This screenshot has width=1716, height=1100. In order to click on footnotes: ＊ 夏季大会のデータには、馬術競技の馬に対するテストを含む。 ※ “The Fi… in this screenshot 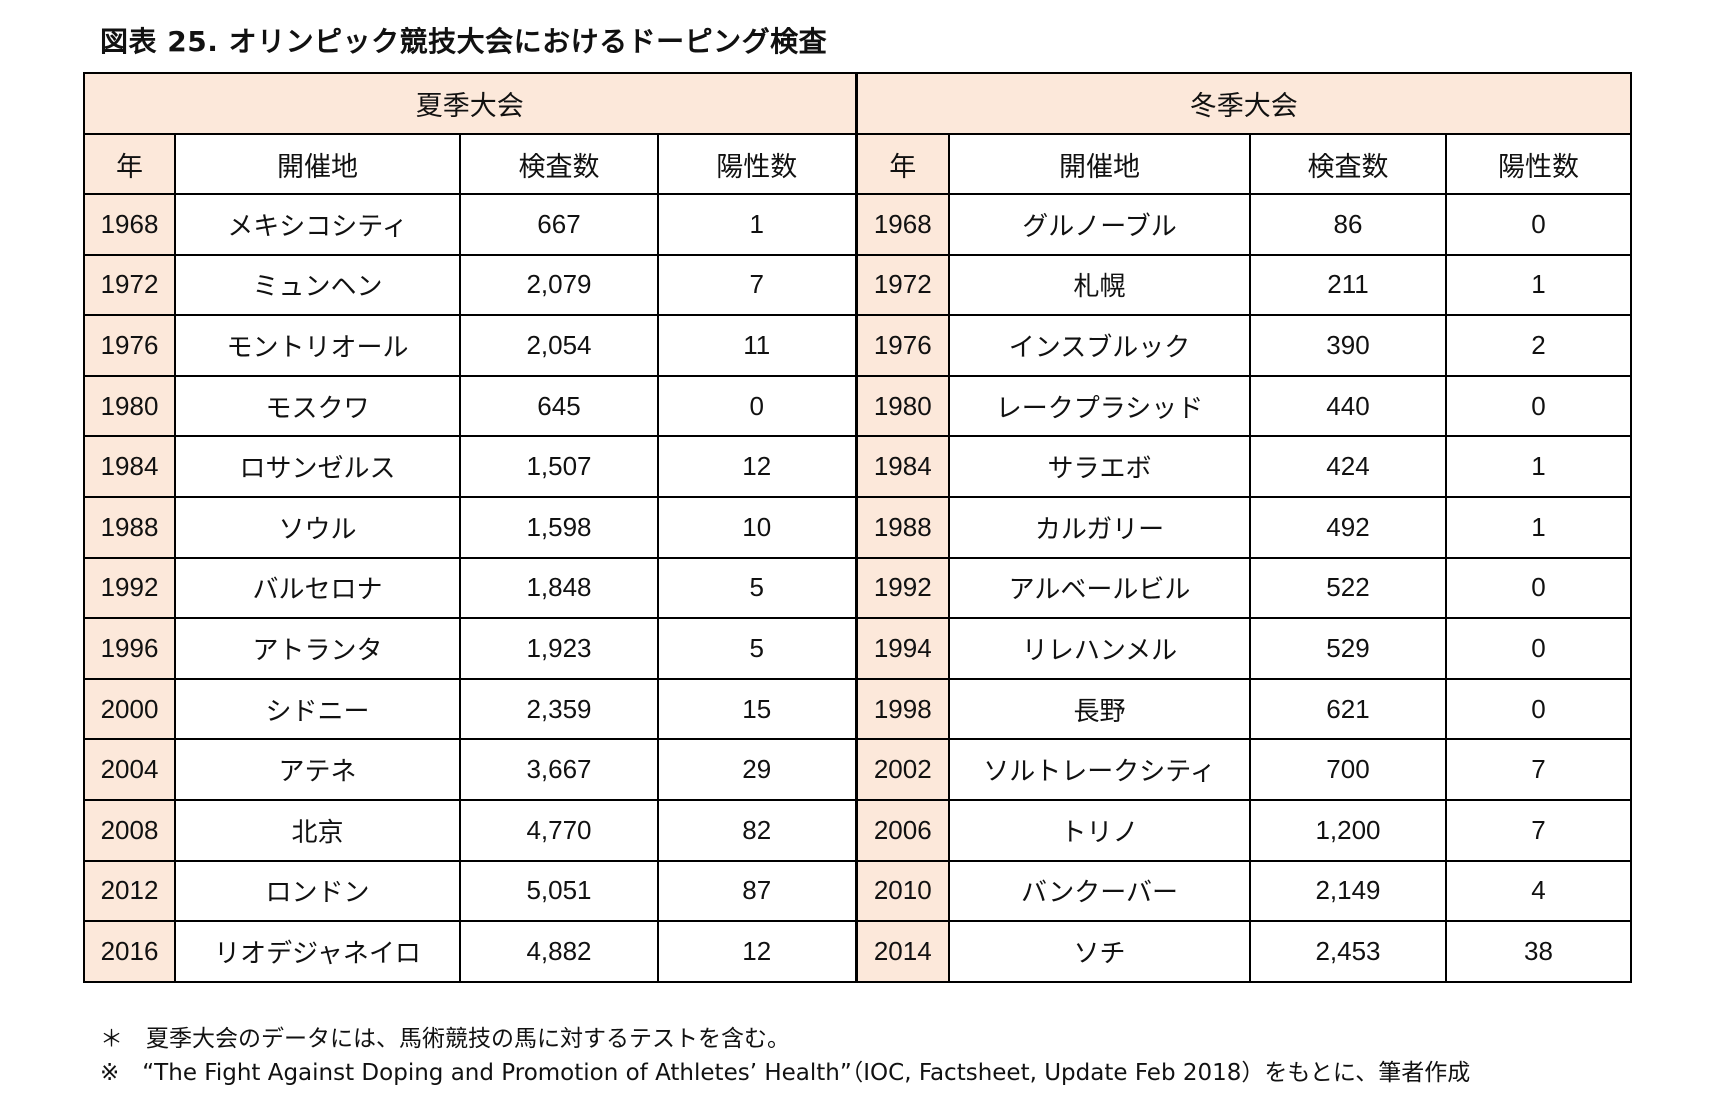, I will do `click(785, 1056)`.